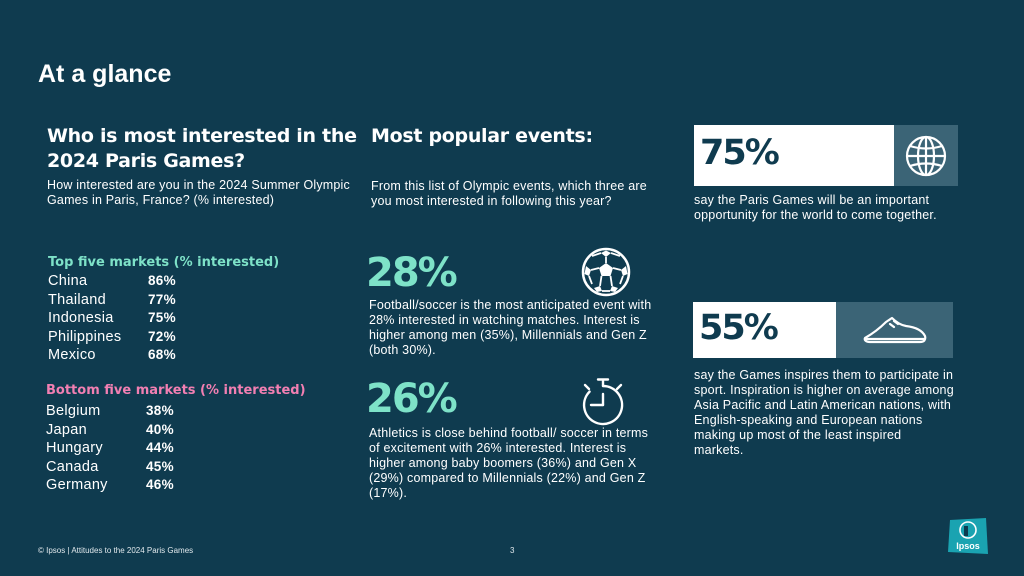  I want to click on ipsos-logo-text: Ipsos, so click(968, 546).